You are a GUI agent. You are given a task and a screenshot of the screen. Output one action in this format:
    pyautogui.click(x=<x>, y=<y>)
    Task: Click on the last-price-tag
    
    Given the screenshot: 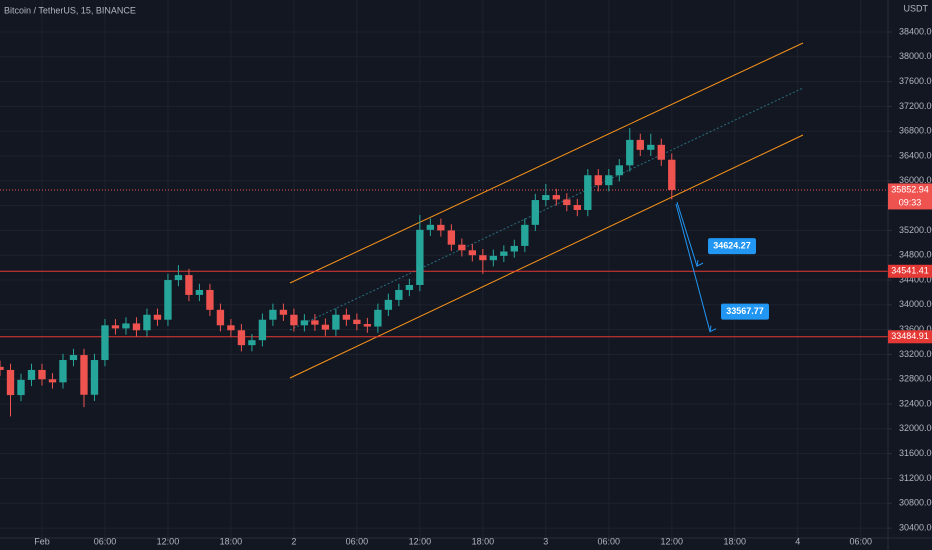 What is the action you would take?
    pyautogui.click(x=910, y=196)
    